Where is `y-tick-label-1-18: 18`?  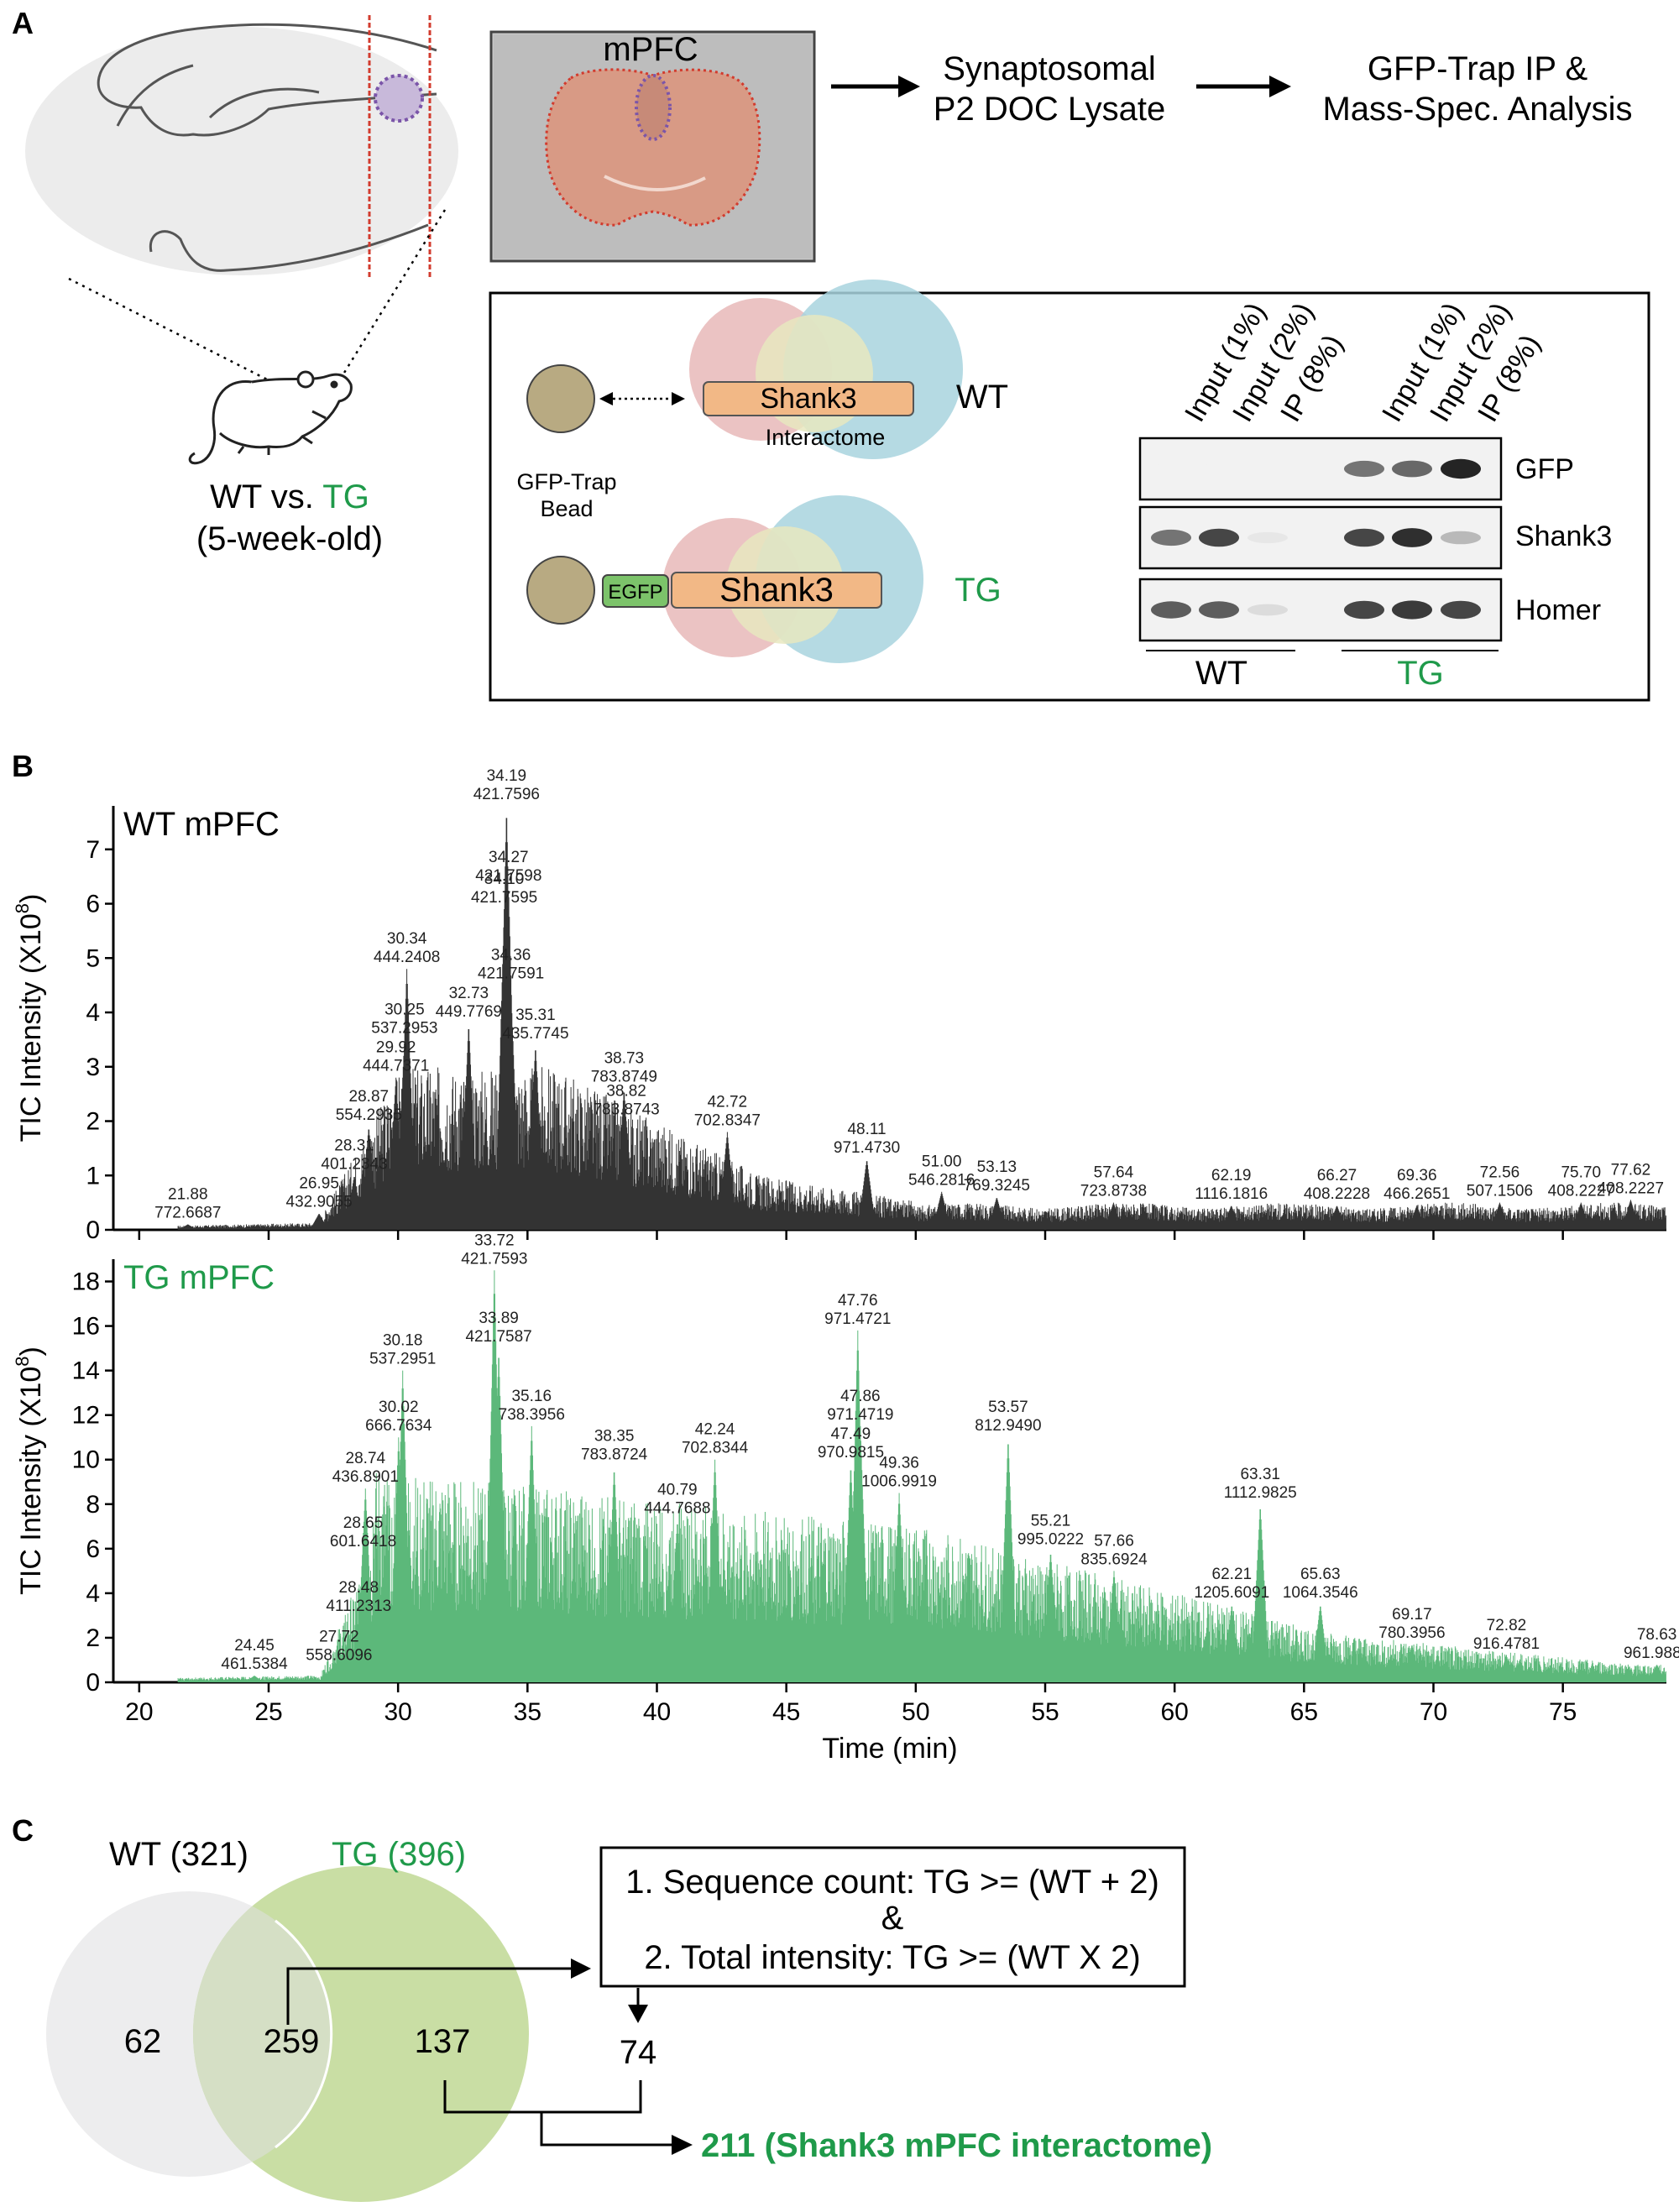 y-tick-label-1-18: 18 is located at coordinates (86, 1282).